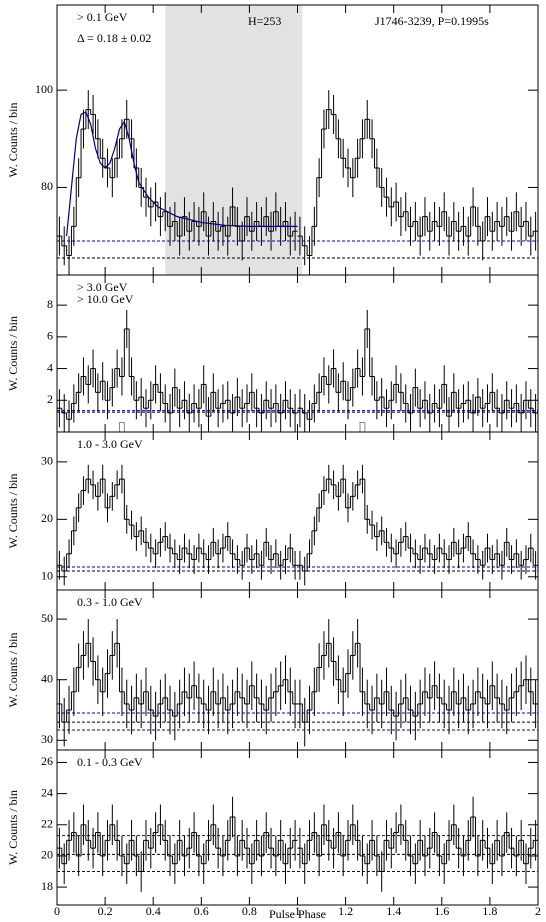 The height and width of the screenshot is (922, 546). What do you see at coordinates (47, 186) in the screenshot?
I see `y-tick-label: 80` at bounding box center [47, 186].